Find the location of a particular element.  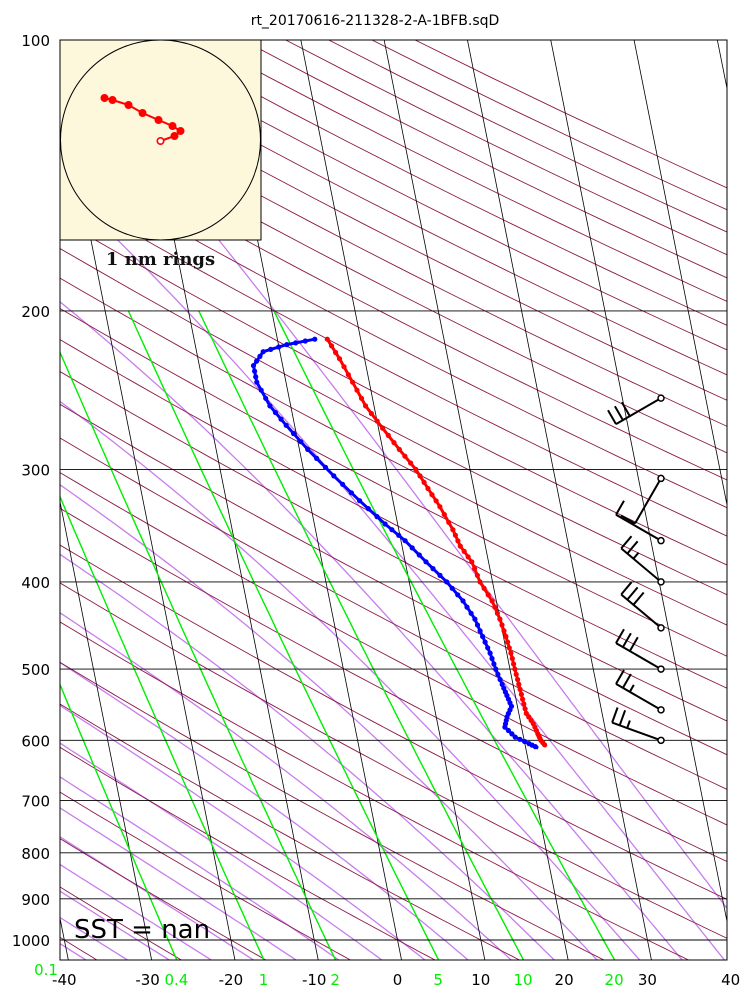

pressure-tick-label: 500 is located at coordinates (35, 670).